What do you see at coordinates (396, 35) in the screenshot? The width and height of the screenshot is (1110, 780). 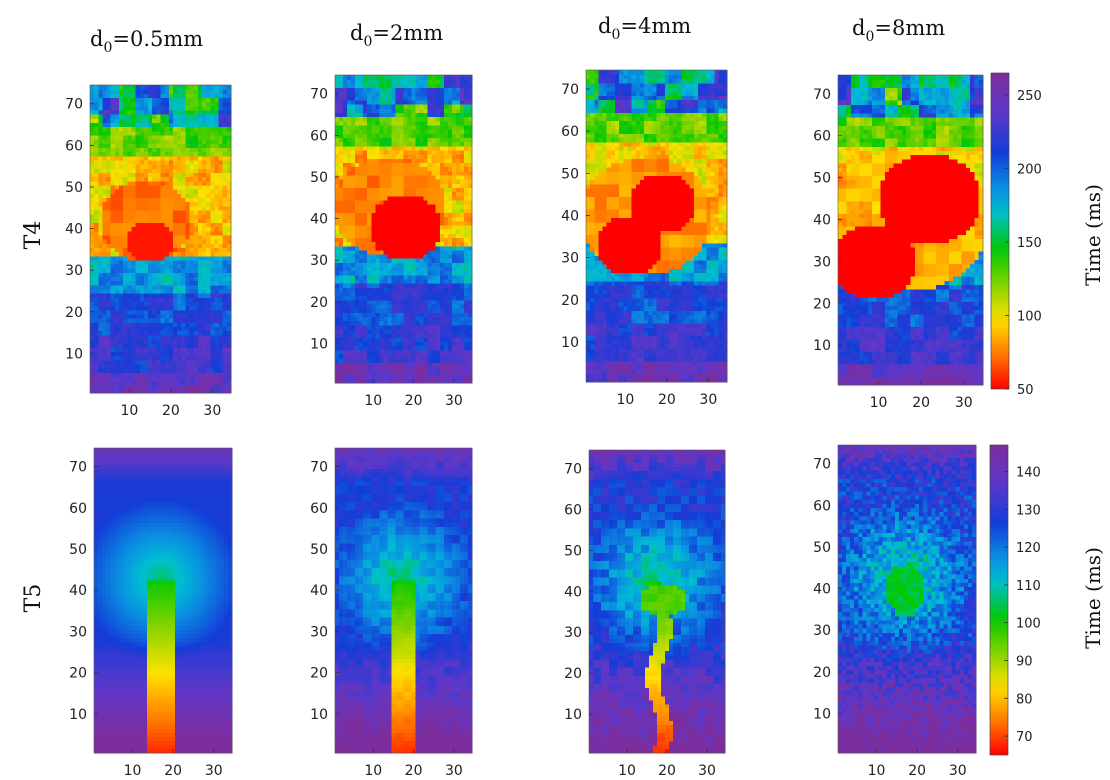 I see `column-title-2: d0=2mm` at bounding box center [396, 35].